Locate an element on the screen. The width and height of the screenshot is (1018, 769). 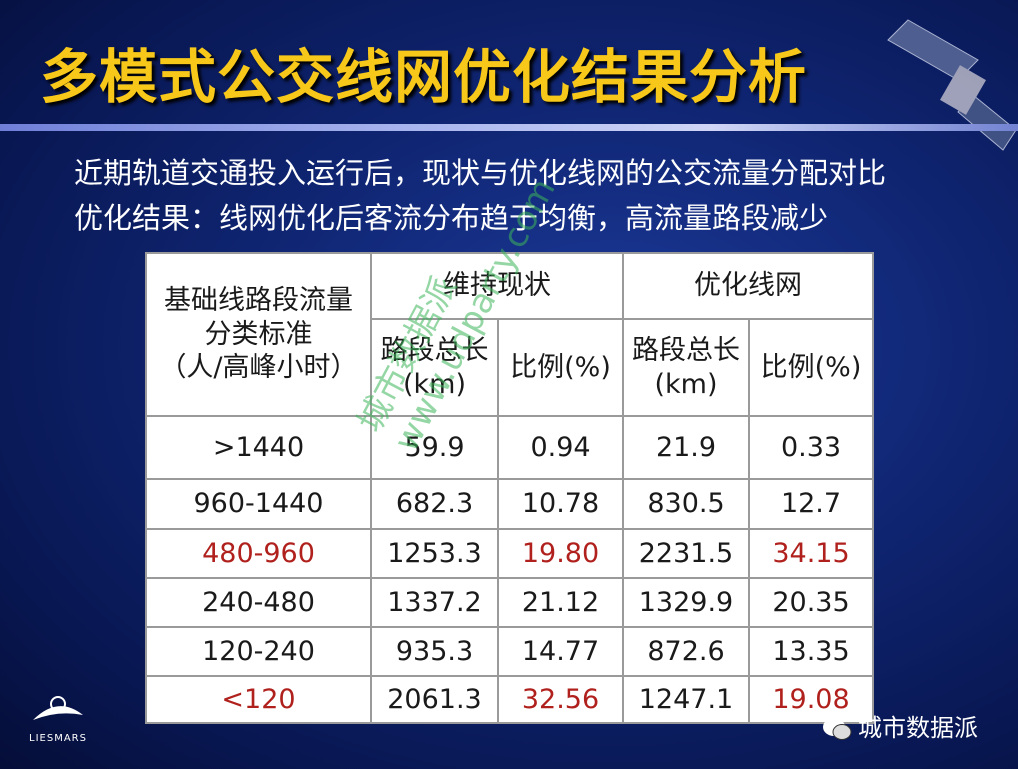
header-cell: 优化线网 is located at coordinates (748, 286).